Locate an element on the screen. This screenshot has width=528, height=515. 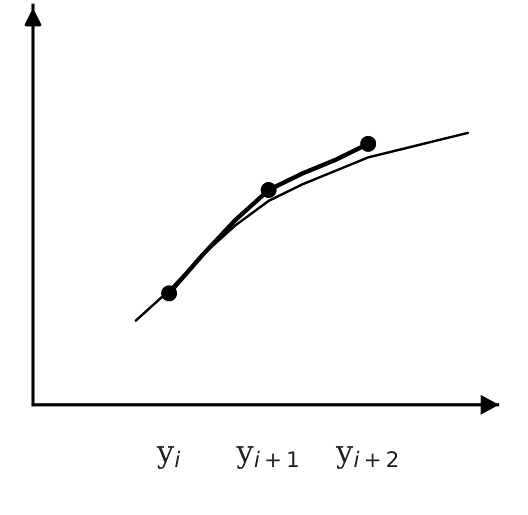
x-tick-label: y$_{i+2}$ is located at coordinates (367, 457).